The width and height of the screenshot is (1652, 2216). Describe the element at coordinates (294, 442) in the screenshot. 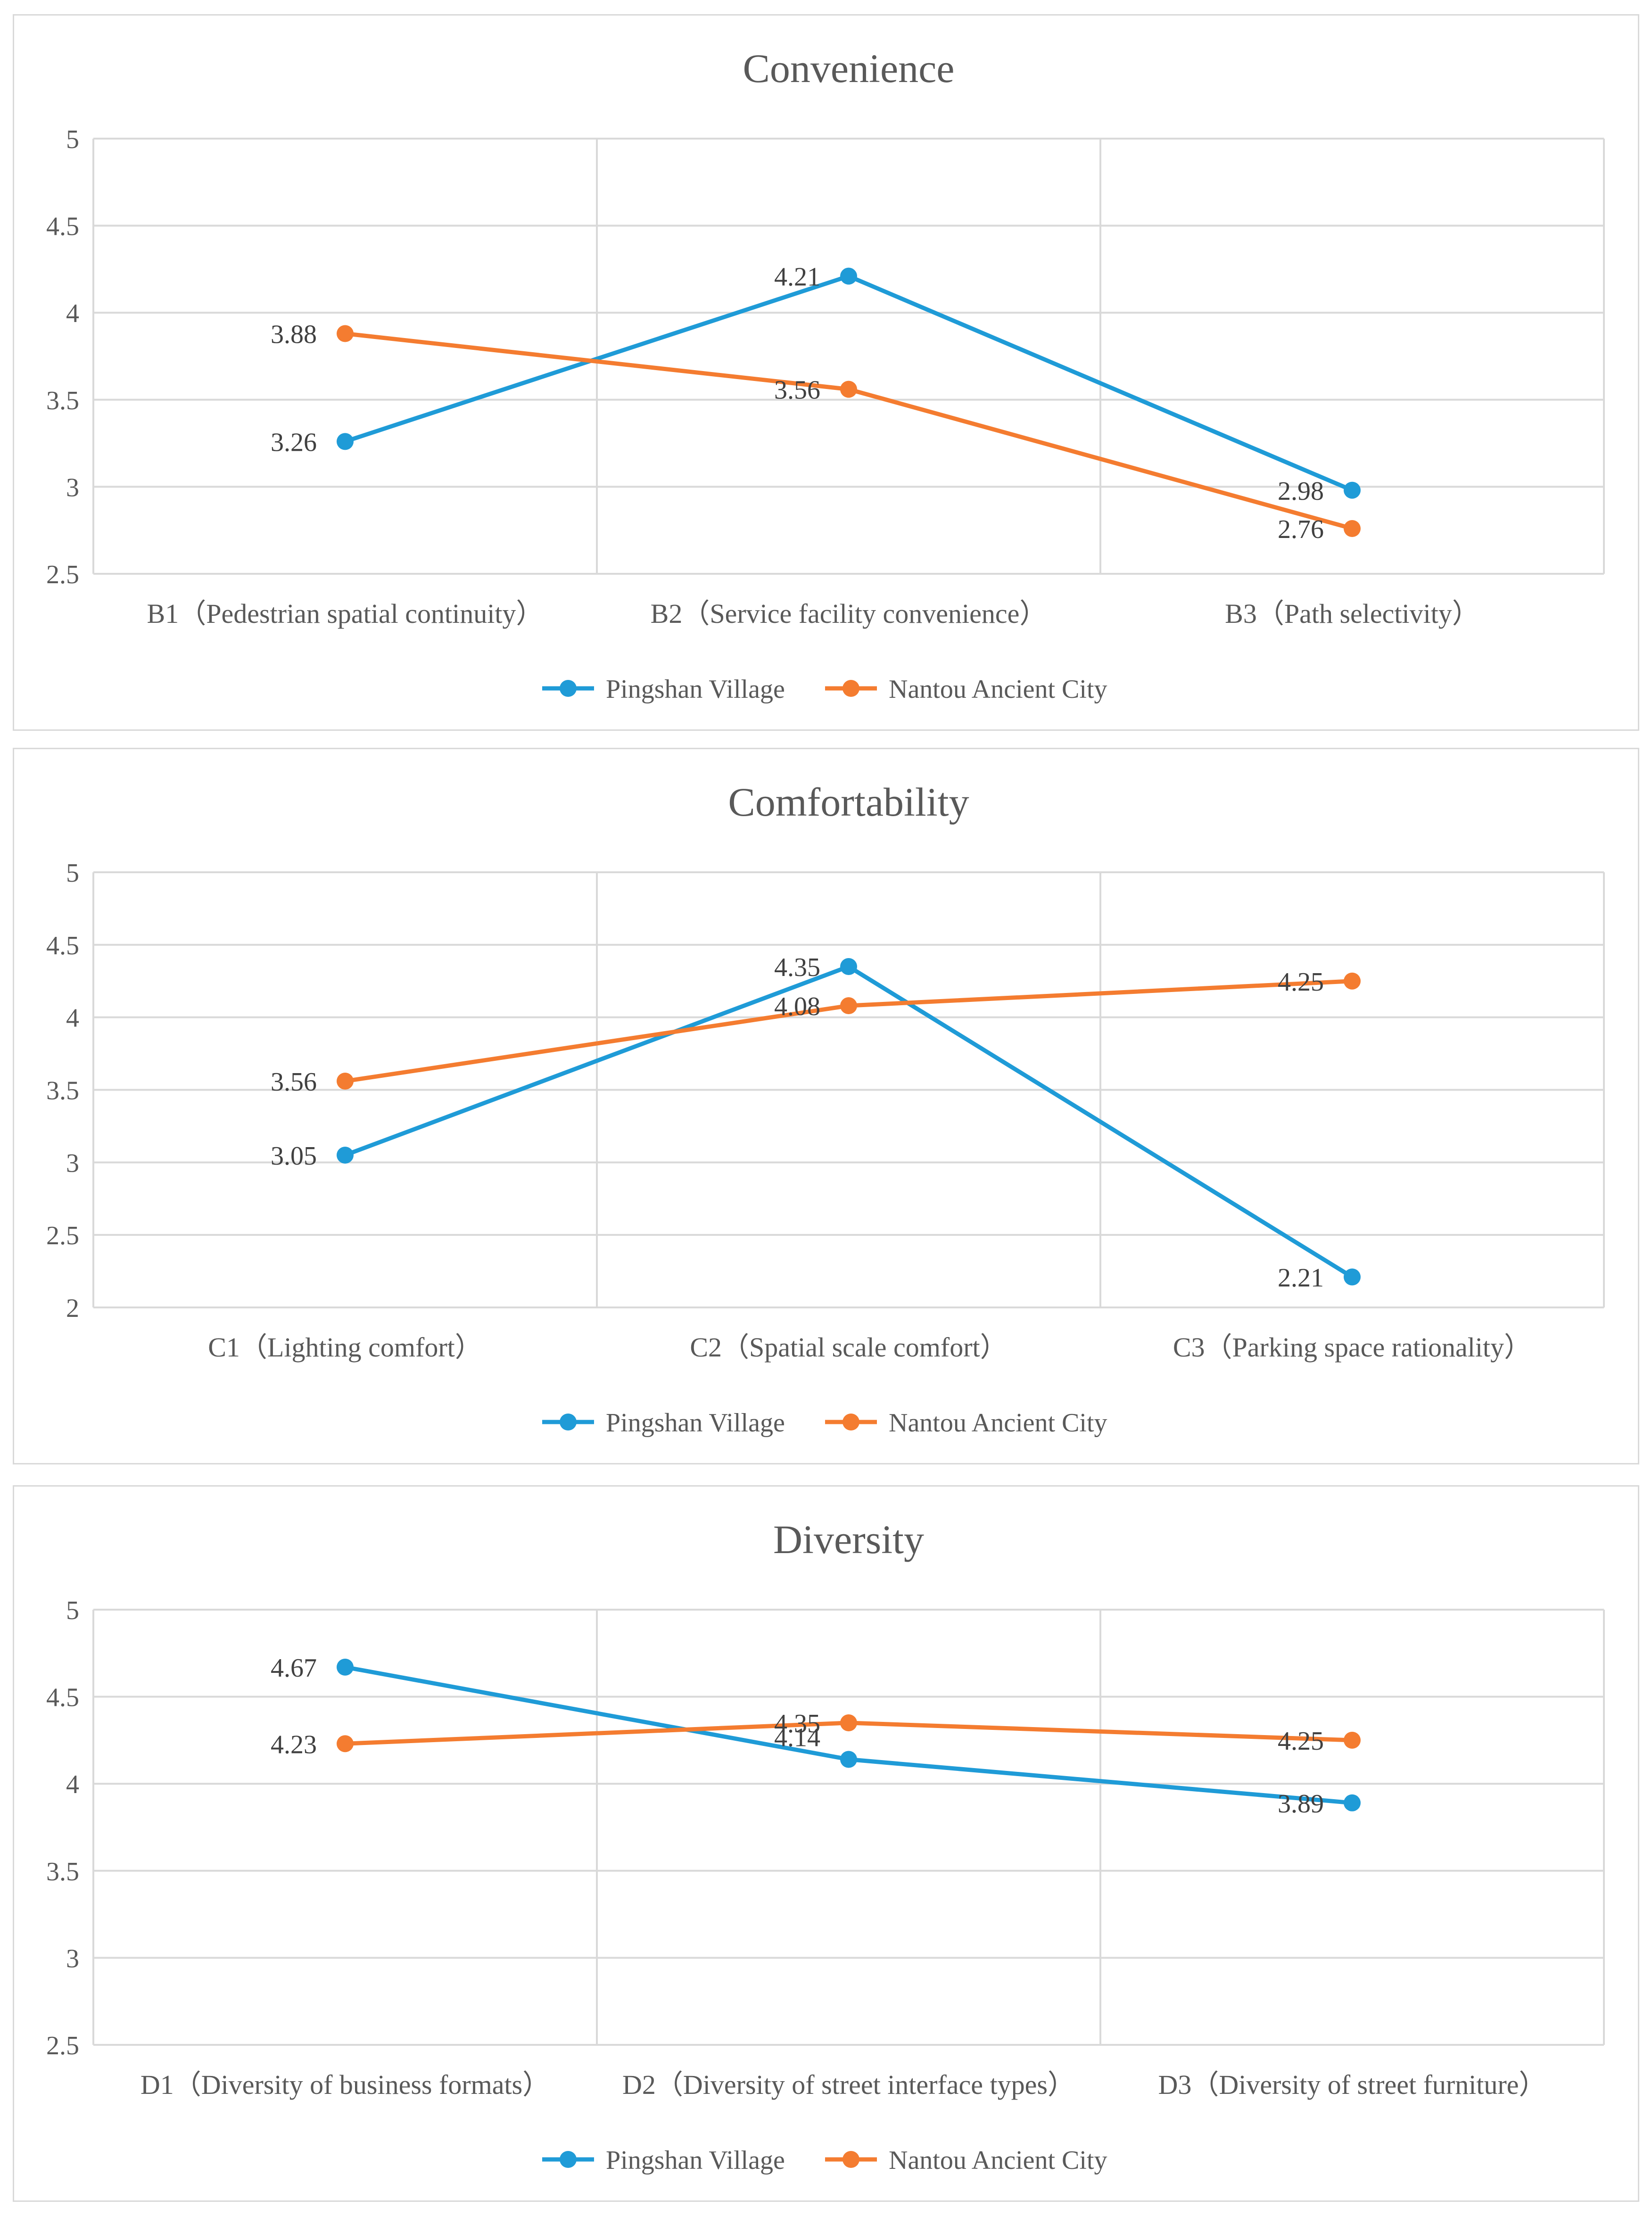

I see `data-label-pingshan-village: 3.26` at that location.